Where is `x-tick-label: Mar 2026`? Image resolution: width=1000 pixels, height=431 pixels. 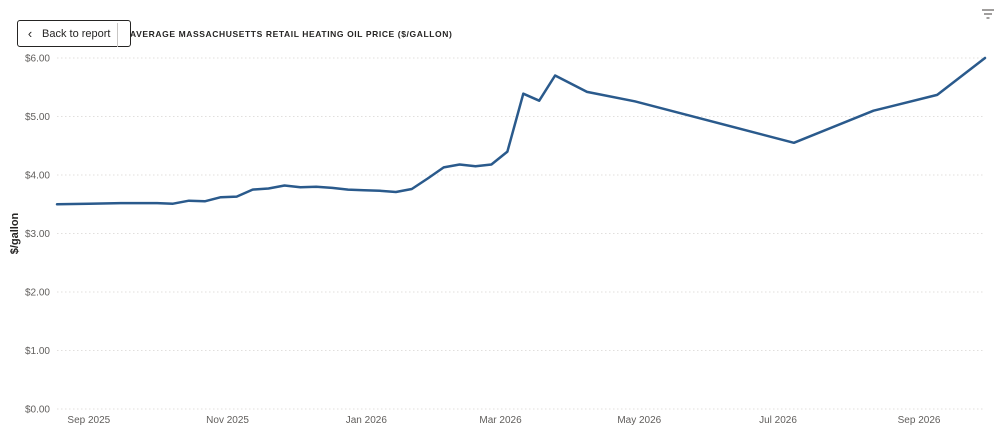
x-tick-label: Mar 2026 is located at coordinates (500, 420).